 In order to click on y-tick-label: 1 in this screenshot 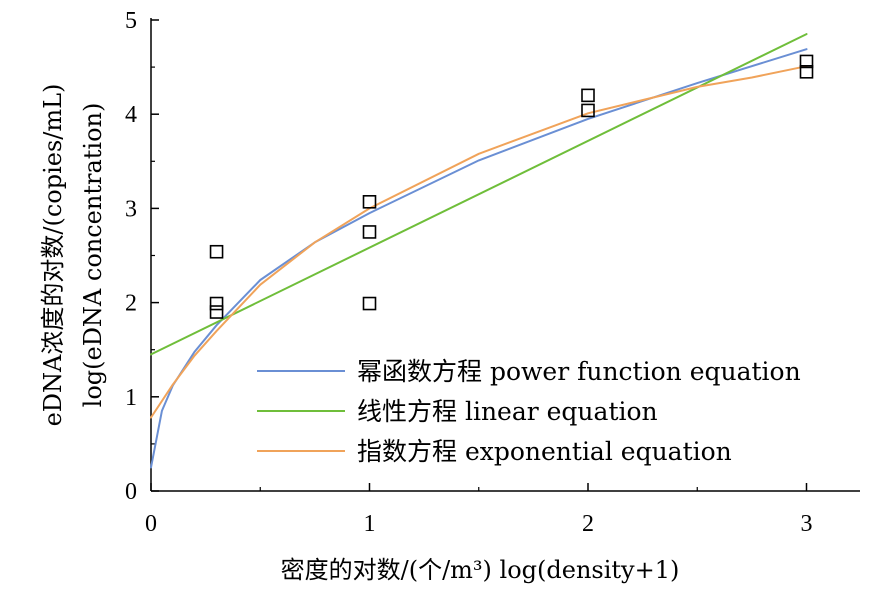, I will do `click(131, 398)`.